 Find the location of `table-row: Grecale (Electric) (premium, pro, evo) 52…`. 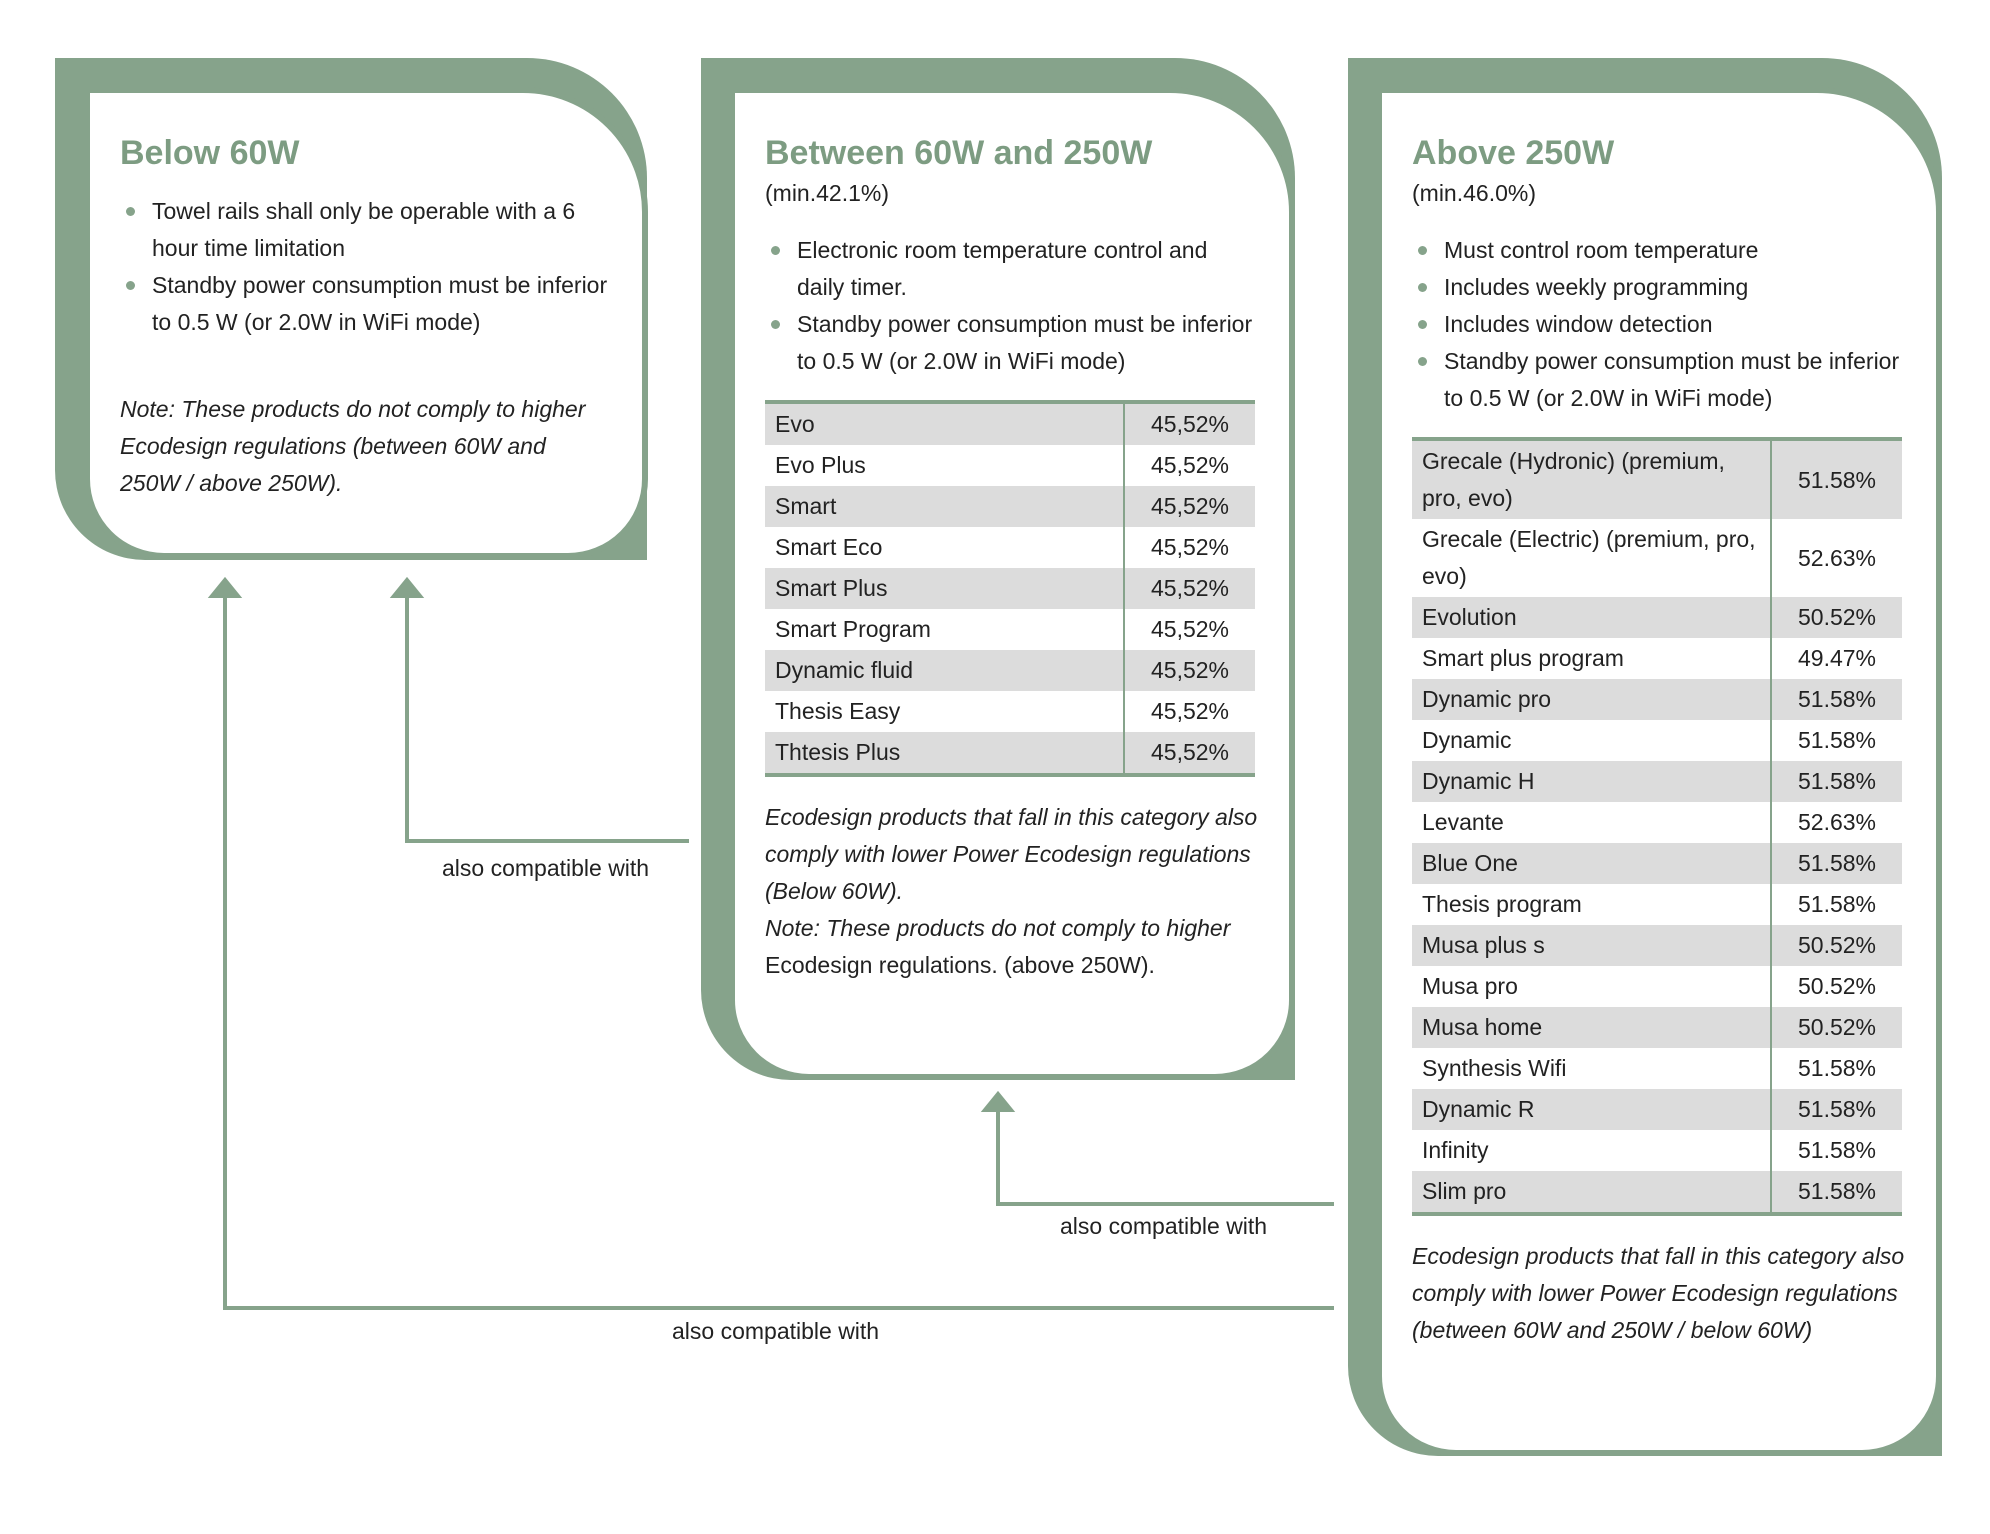

table-row: Grecale (Electric) (premium, pro, evo) 52… is located at coordinates (1657, 558).